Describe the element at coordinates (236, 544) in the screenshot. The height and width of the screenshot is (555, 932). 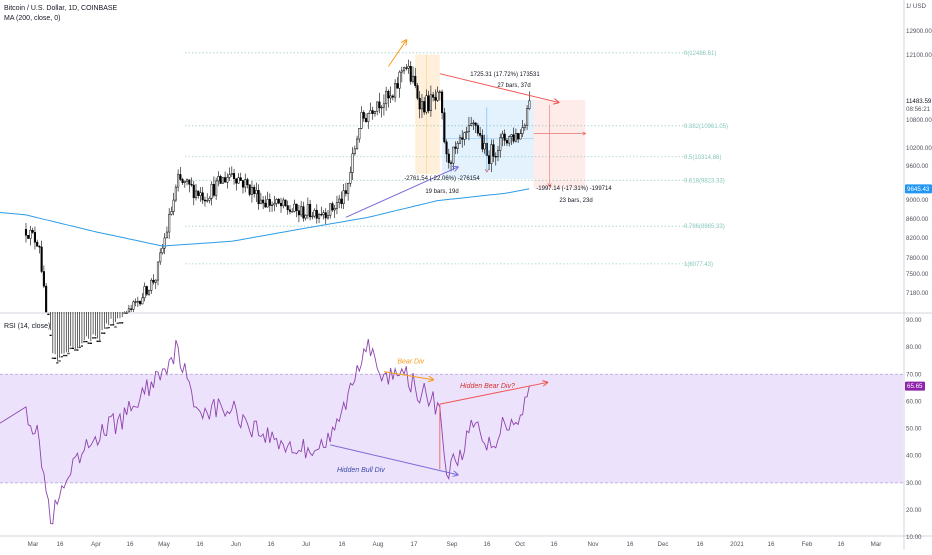
I see `time-tick-label: Jun` at that location.